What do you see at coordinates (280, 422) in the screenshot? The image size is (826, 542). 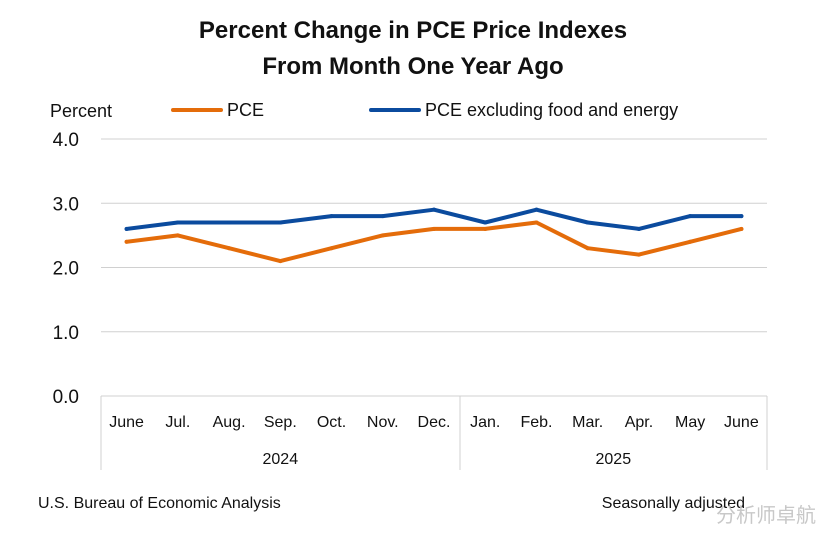 I see `x-tick-label: Sep.` at bounding box center [280, 422].